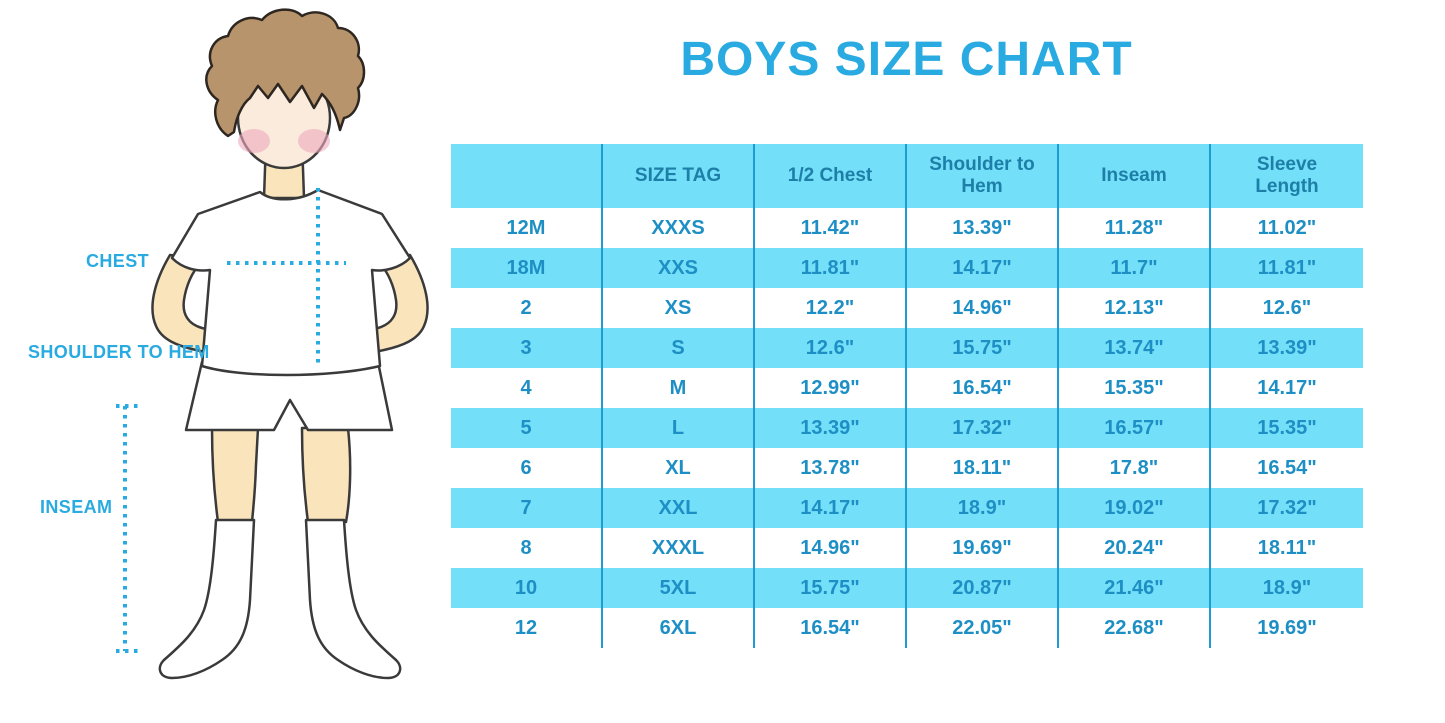  Describe the element at coordinates (679, 388) in the screenshot. I see `table-cell: M` at that location.